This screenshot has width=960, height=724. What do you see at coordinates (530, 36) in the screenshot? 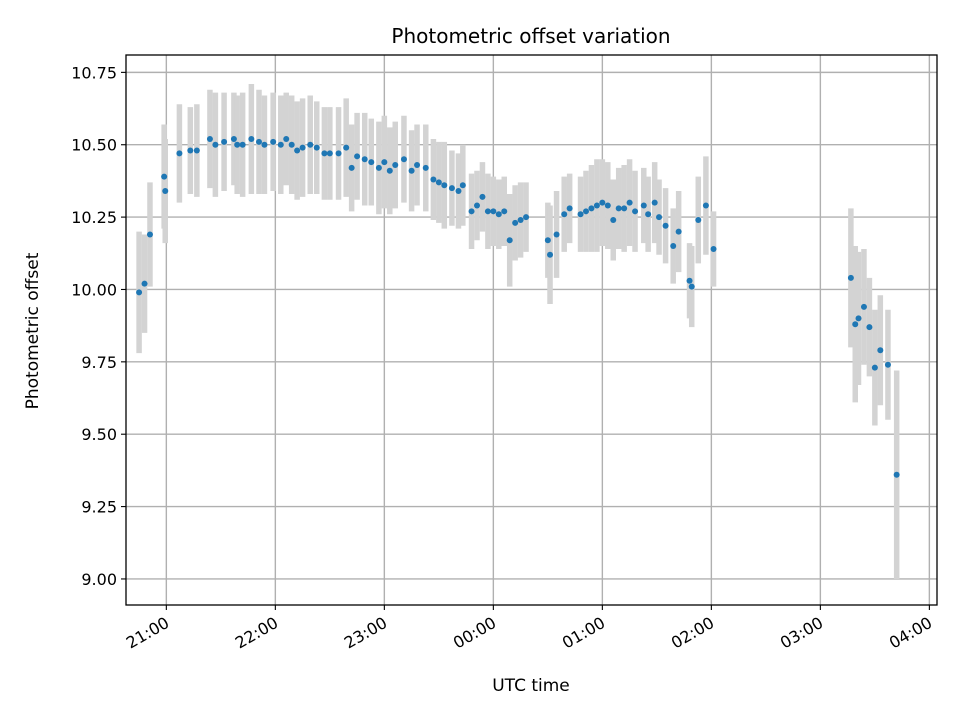
I see `chart-title: Photometric offset variation` at bounding box center [530, 36].